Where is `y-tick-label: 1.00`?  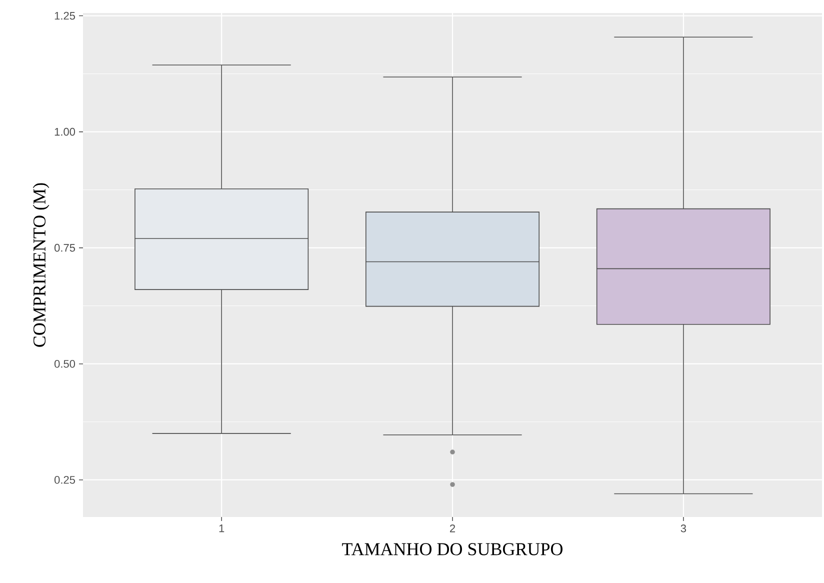 y-tick-label: 1.00 is located at coordinates (65, 132).